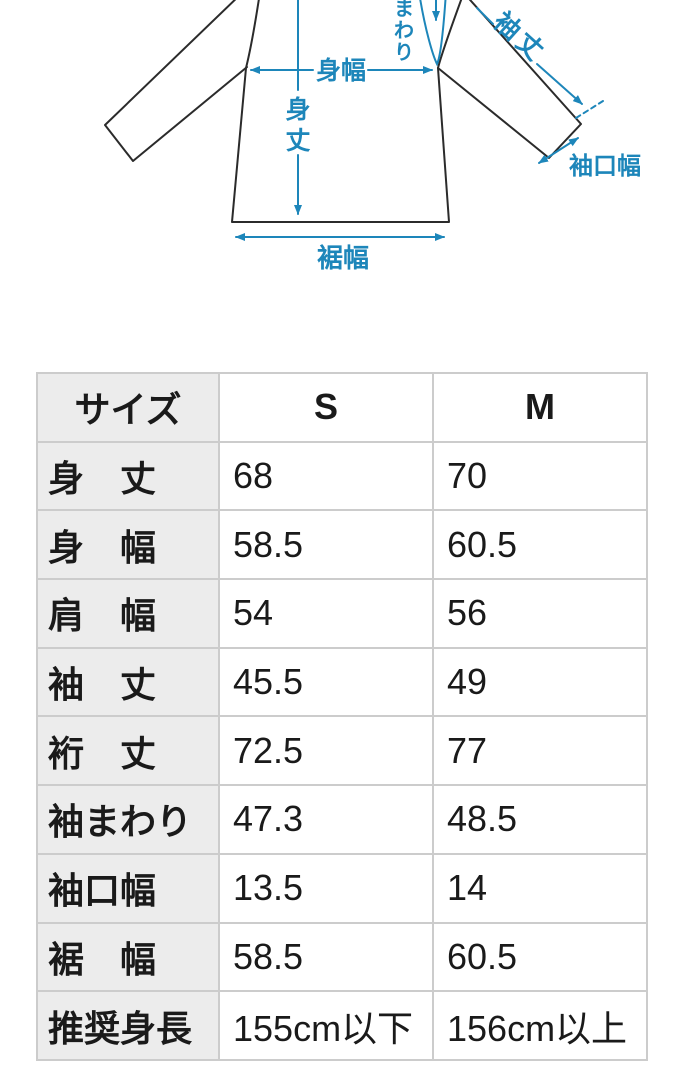 The image size is (683, 1080). Describe the element at coordinates (326, 407) in the screenshot. I see `header-col-S: S` at that location.